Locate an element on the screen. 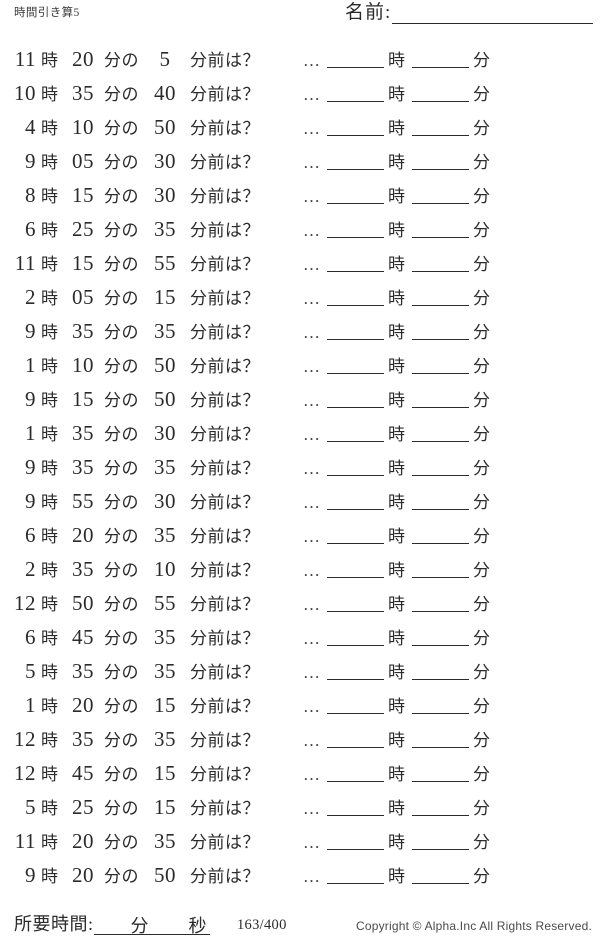 Image resolution: width=600 pixels, height=949 pixels. problem-row: 1 時 35 分の 30 分前は？… 時分 is located at coordinates (300, 435).